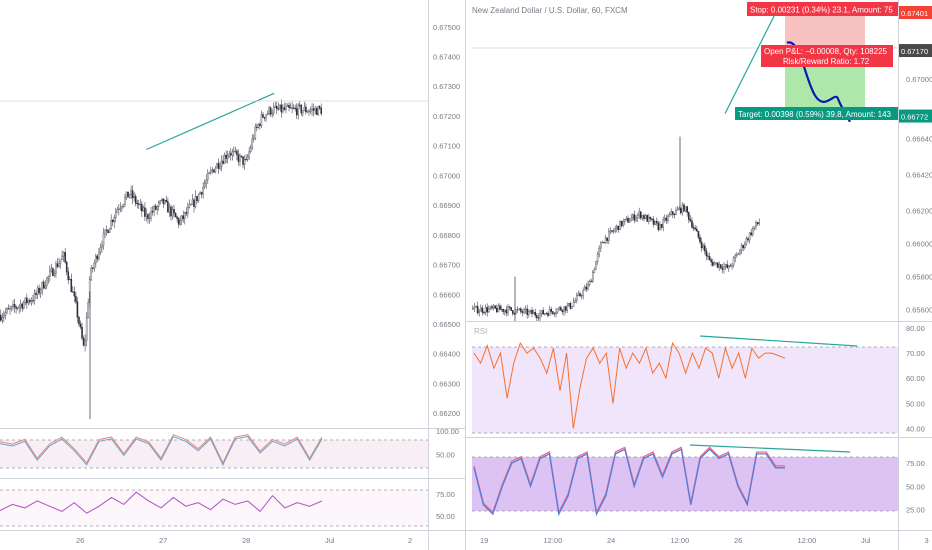  Describe the element at coordinates (685, 484) in the screenshot. I see `stoch-band` at that location.